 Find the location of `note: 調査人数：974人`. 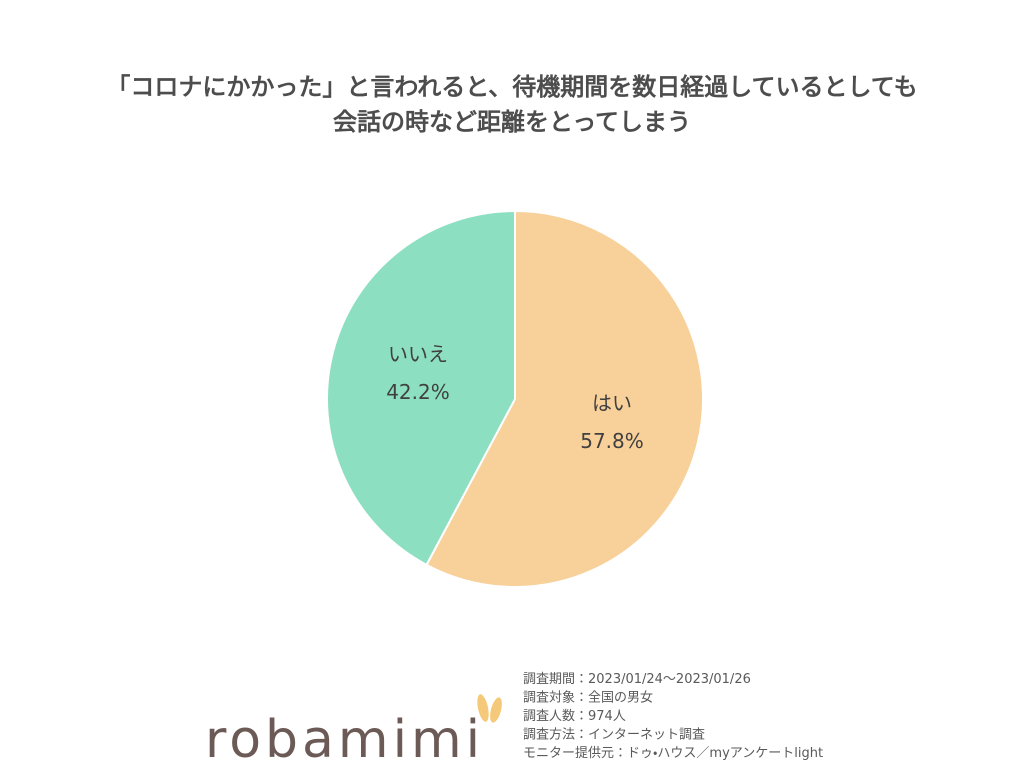

note: 調査人数：974人 is located at coordinates (574, 716).